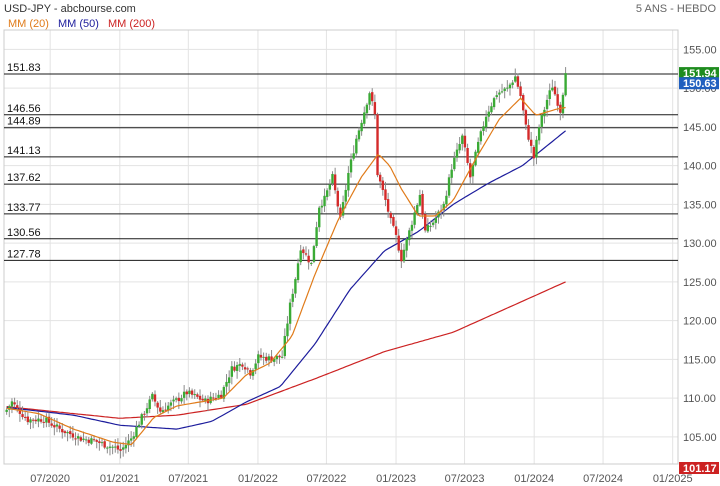 This screenshot has height=486, width=720. Describe the element at coordinates (50, 479) in the screenshot. I see `x-tick-label: 07/2020` at that location.